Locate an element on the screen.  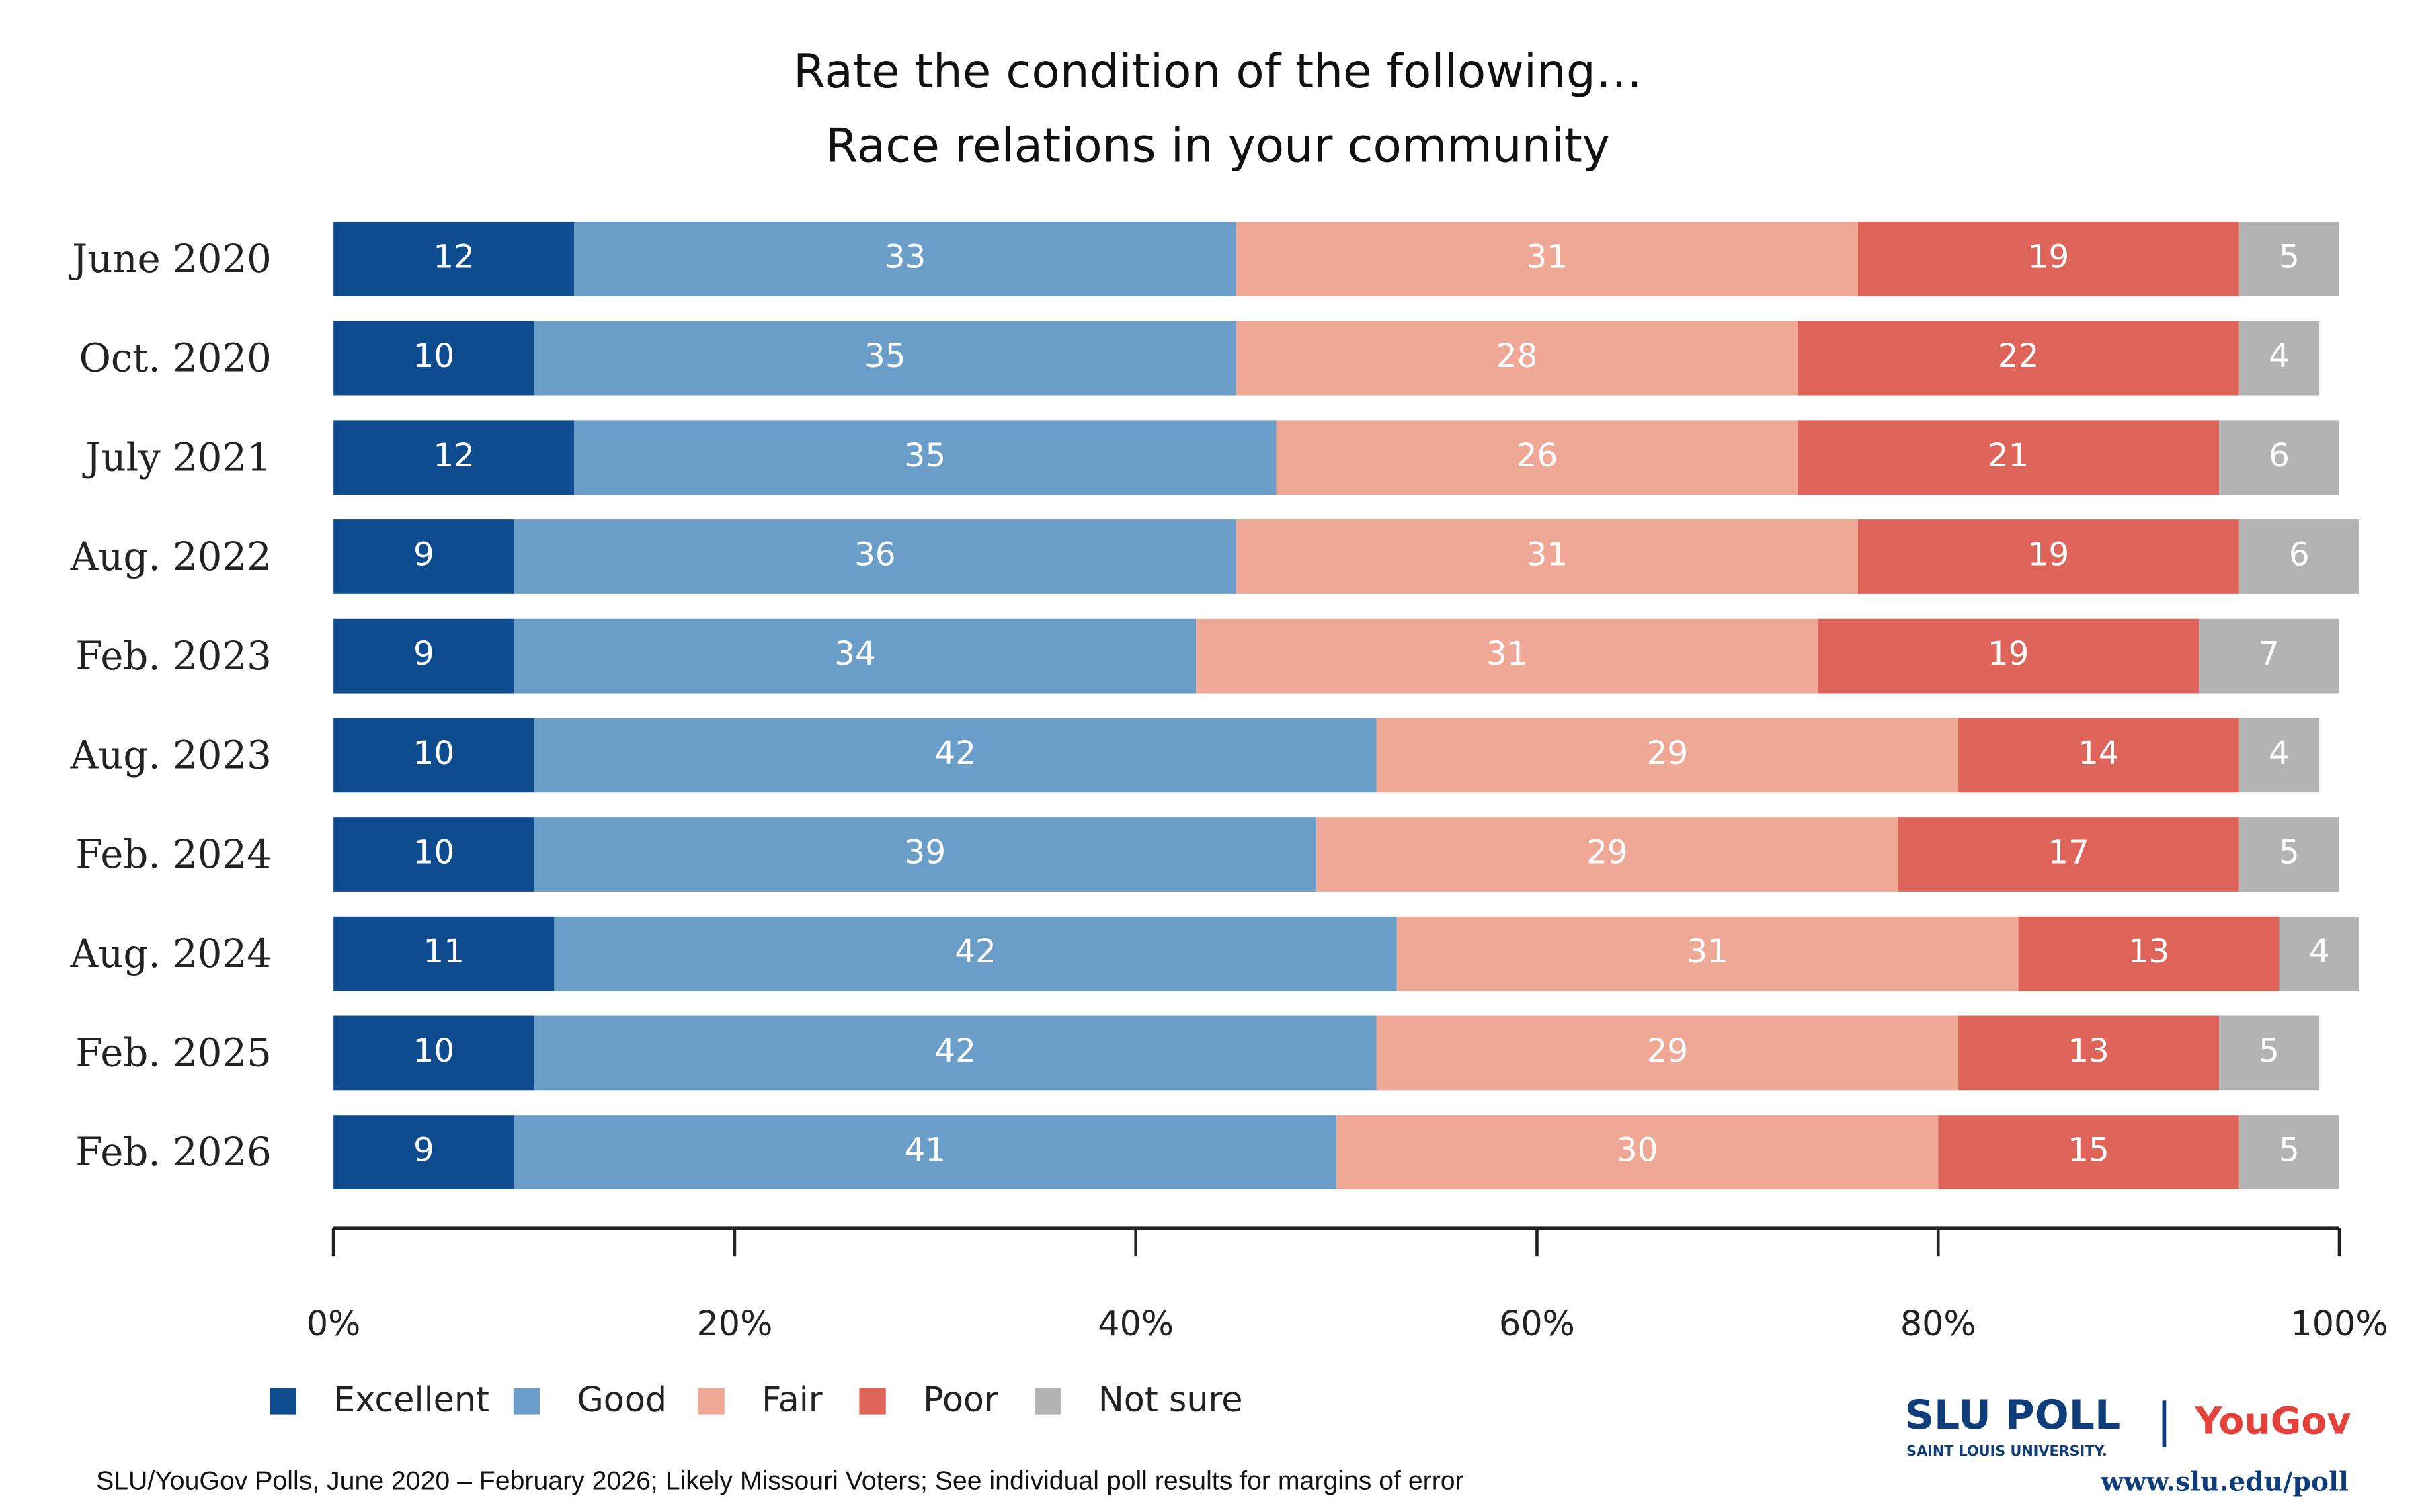
value-label: 11 is located at coordinates (444, 951).